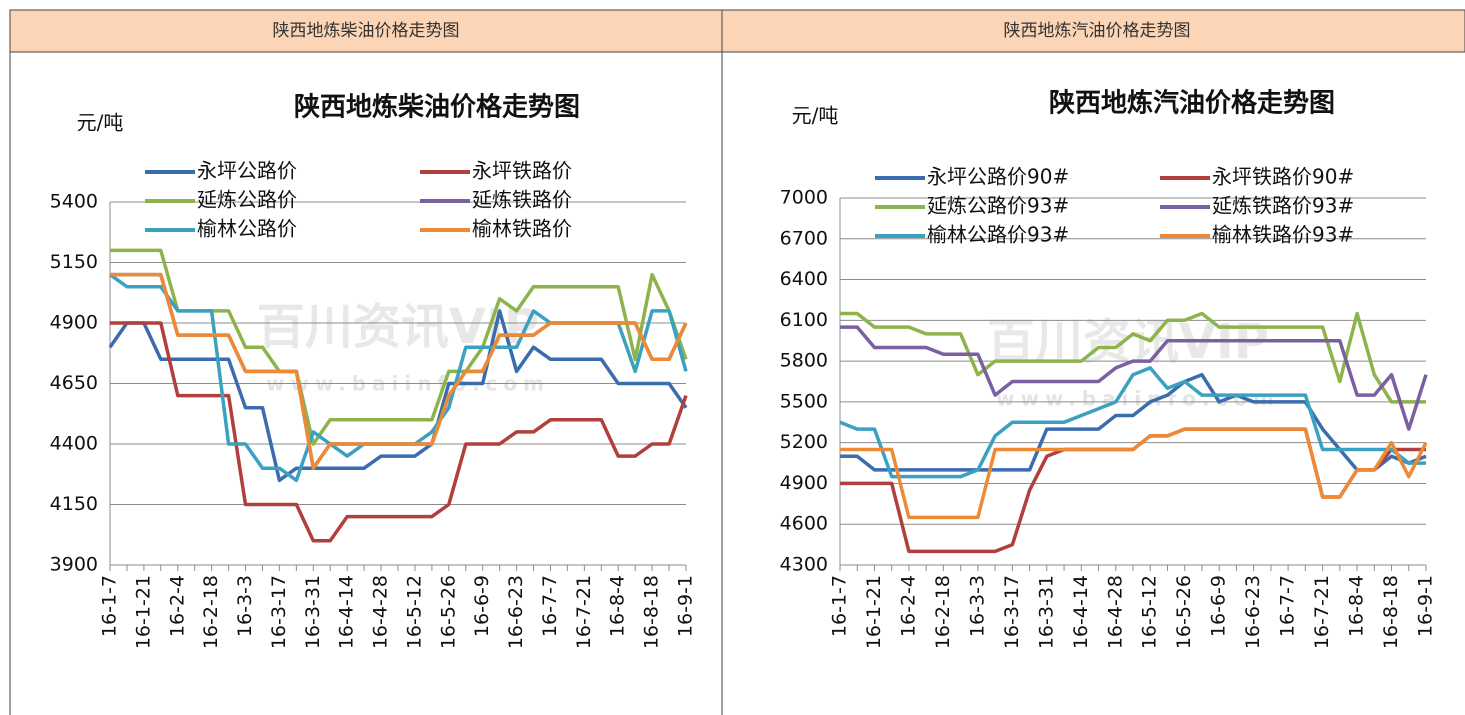 The height and width of the screenshot is (715, 1465). Describe the element at coordinates (74, 262) in the screenshot. I see `y-tick-label: 5150` at that location.